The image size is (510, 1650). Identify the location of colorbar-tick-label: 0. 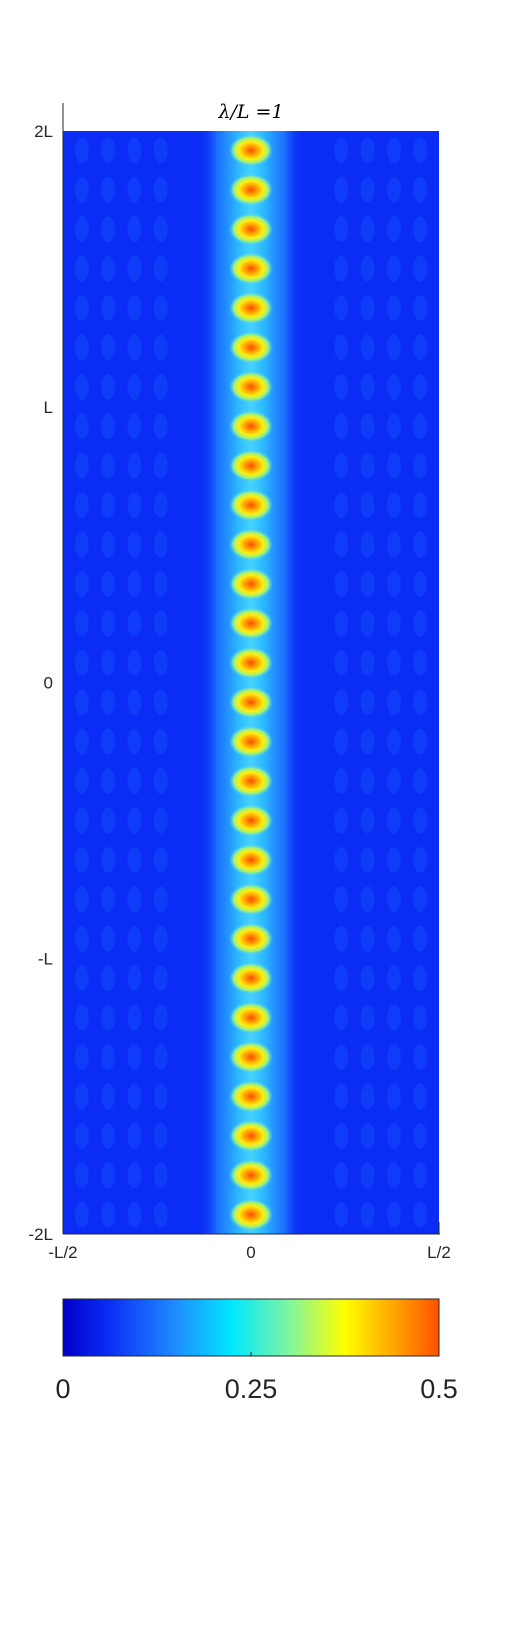
(62, 1389).